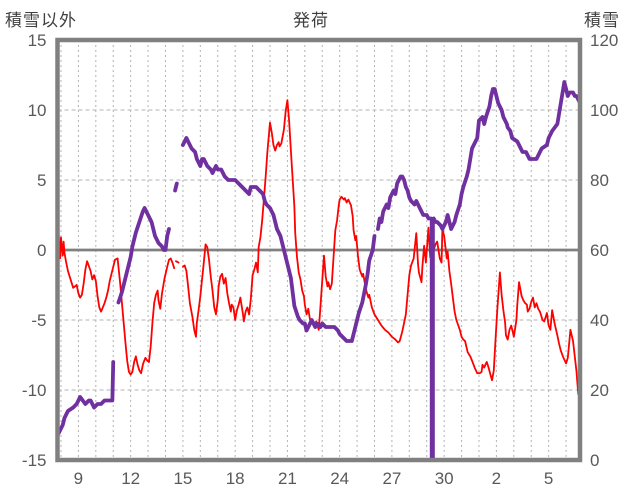  What do you see at coordinates (604, 40) in the screenshot?
I see `right-axis-tick-label: 120` at bounding box center [604, 40].